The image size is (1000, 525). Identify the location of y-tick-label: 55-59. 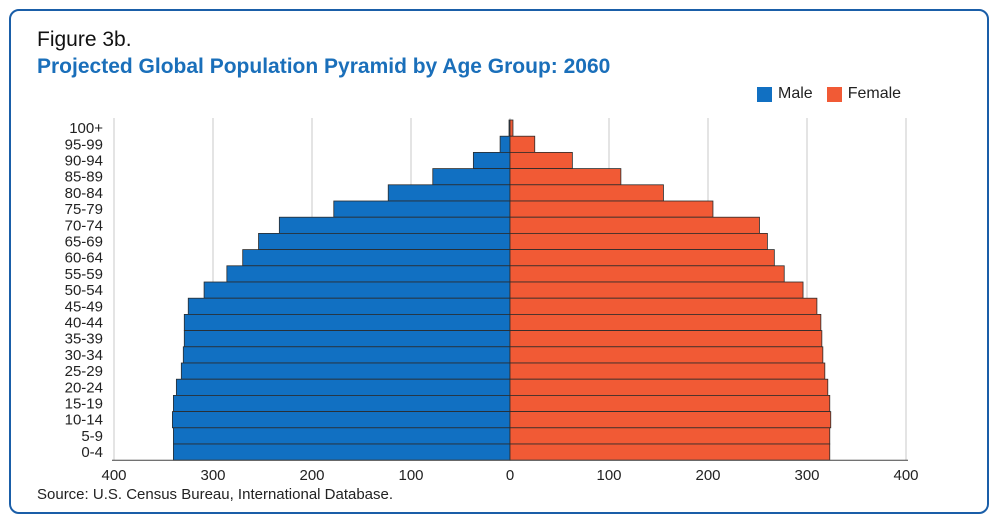
(84, 274).